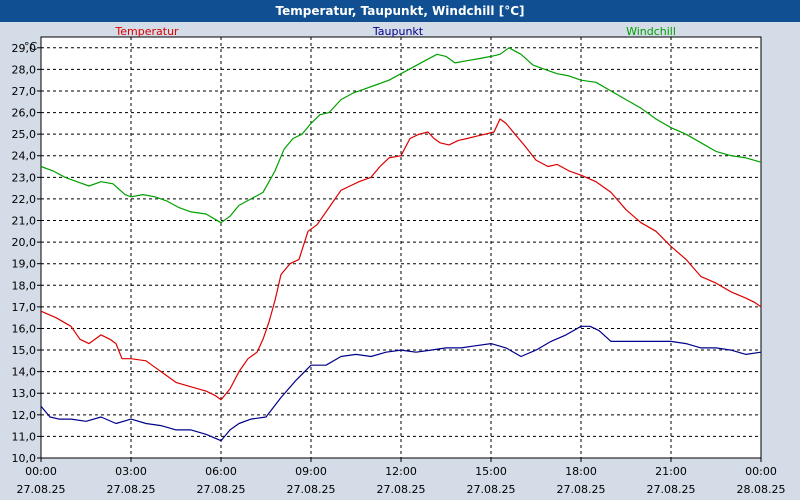  What do you see at coordinates (24, 436) in the screenshot?
I see `y-tick-label: 11,0` at bounding box center [24, 436].